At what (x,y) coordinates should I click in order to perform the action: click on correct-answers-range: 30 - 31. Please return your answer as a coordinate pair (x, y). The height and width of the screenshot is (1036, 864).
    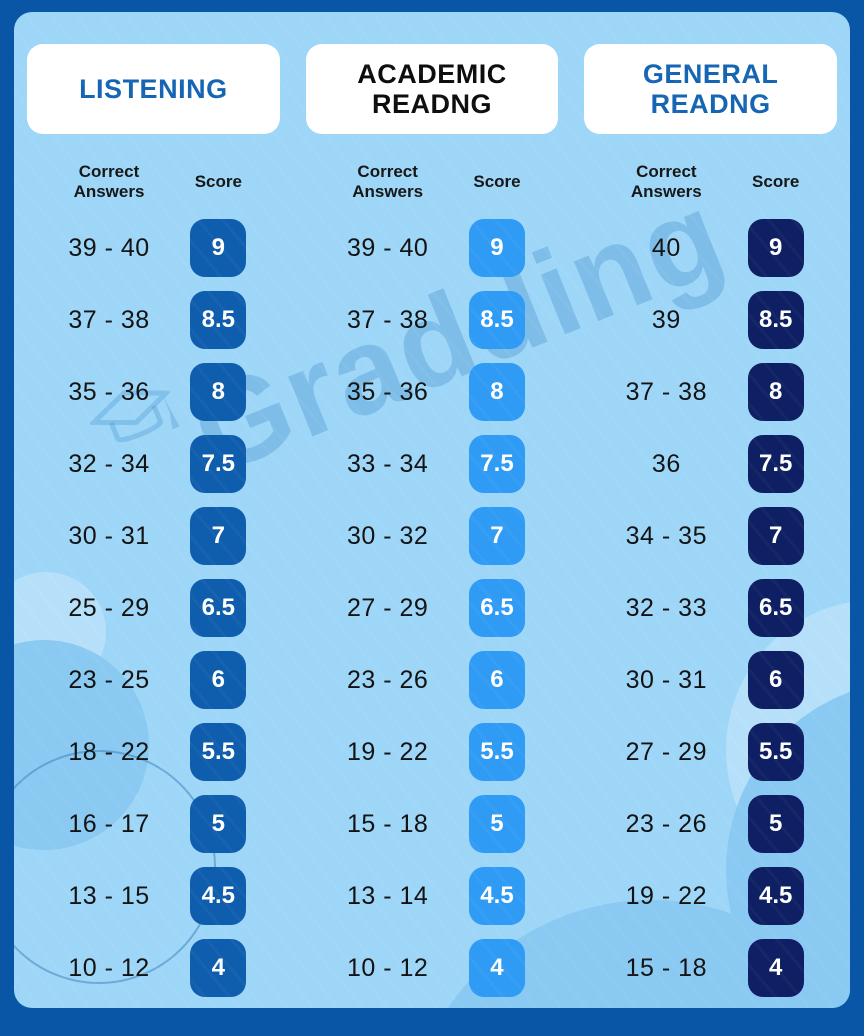
    Looking at the image, I should click on (109, 535).